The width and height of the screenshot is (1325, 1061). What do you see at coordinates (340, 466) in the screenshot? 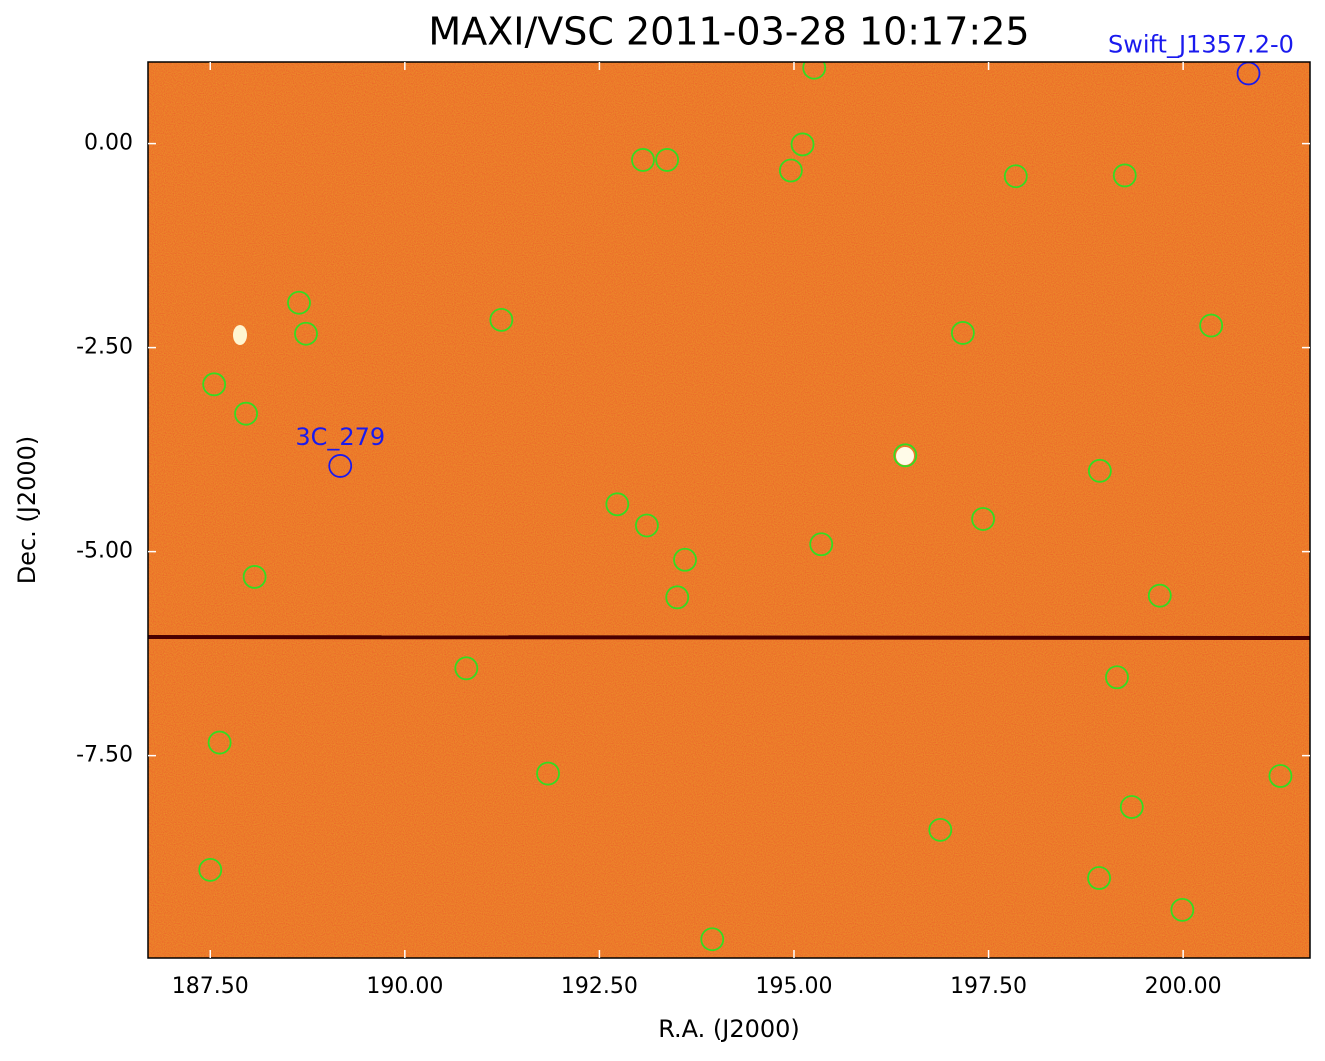
I see `target-circle` at bounding box center [340, 466].